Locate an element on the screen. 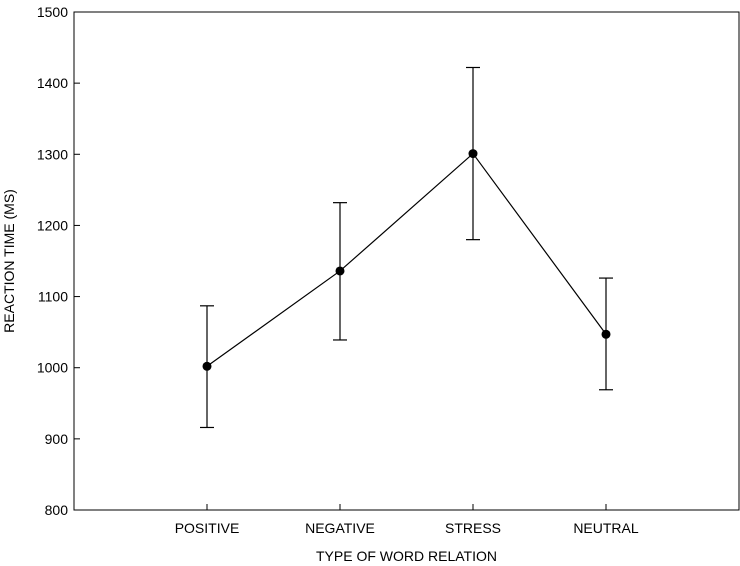 The width and height of the screenshot is (740, 566). y-tick-label: 1400 is located at coordinates (52, 83).